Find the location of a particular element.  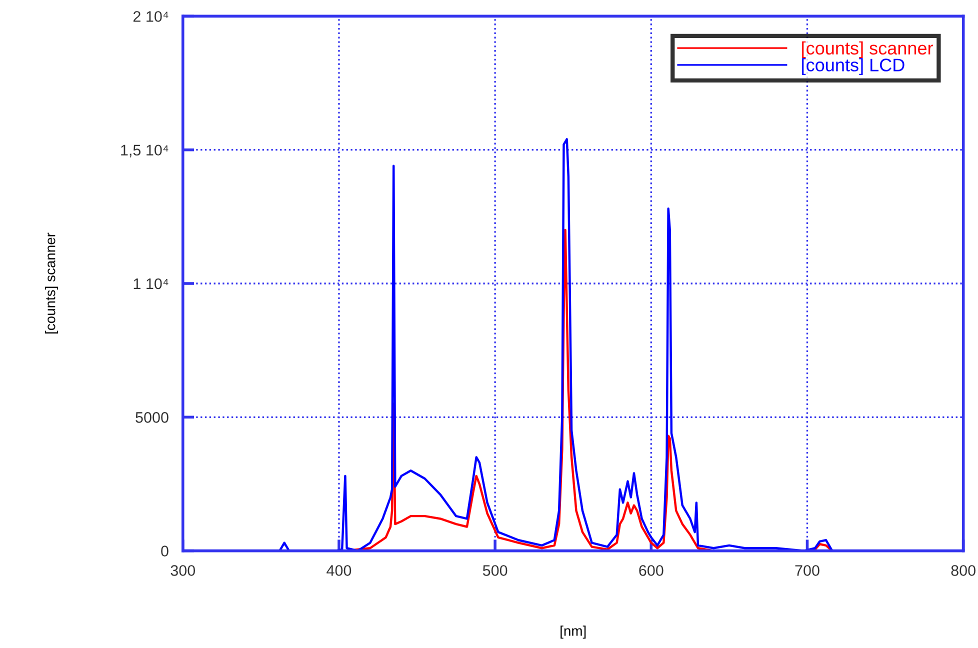

x-tick-label: 800 is located at coordinates (963, 570).